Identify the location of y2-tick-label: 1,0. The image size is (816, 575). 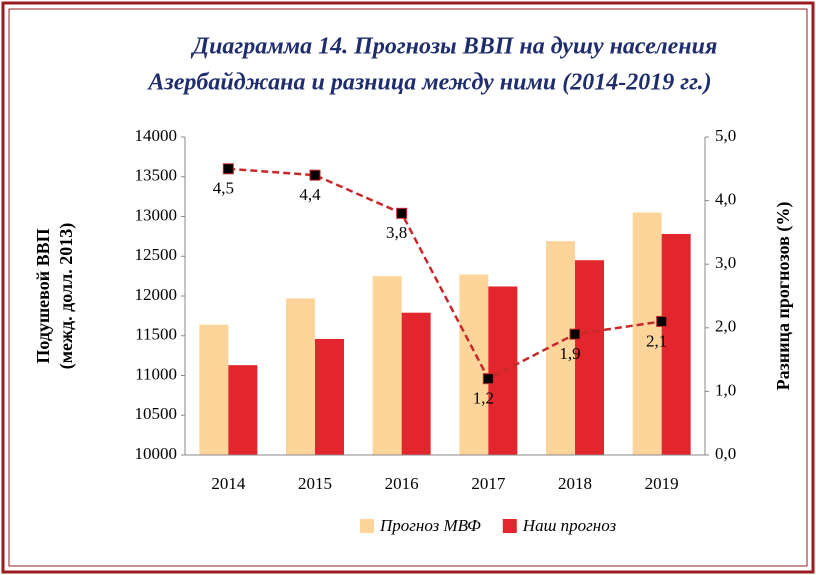
(725, 389).